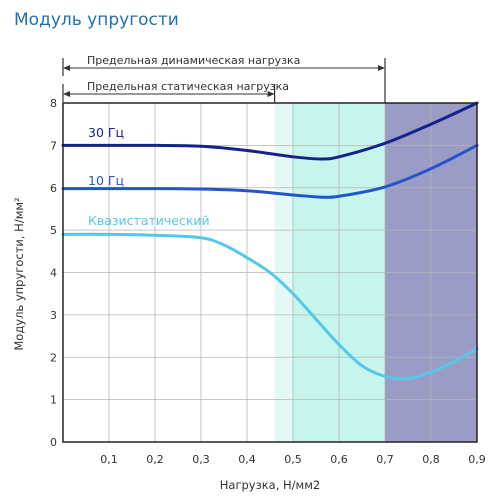 The width and height of the screenshot is (500, 500). What do you see at coordinates (53, 357) in the screenshot?
I see `y-tick-label-2: 2` at bounding box center [53, 357].